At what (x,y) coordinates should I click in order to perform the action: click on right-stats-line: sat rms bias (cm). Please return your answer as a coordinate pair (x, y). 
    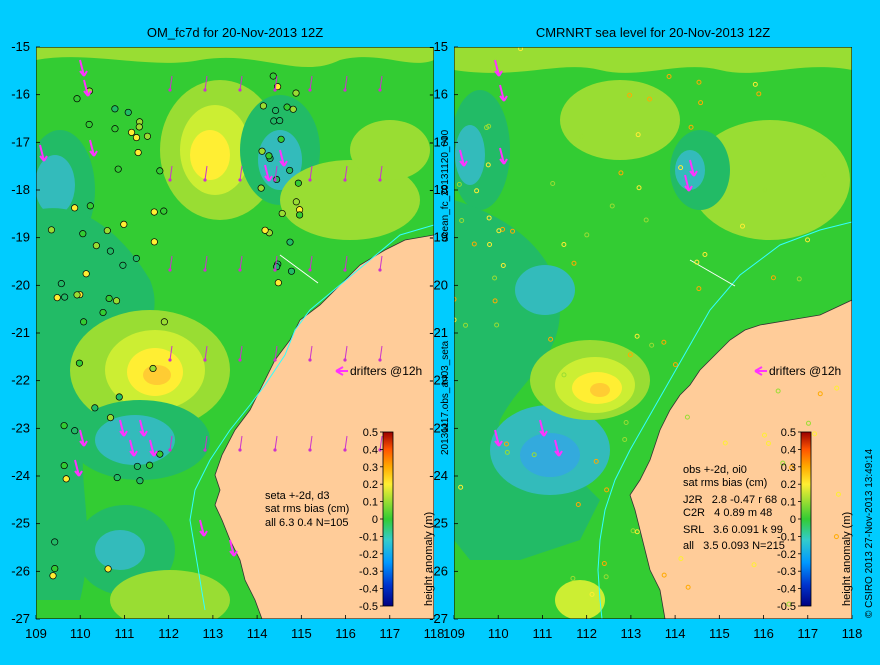
    Looking at the image, I should click on (725, 483).